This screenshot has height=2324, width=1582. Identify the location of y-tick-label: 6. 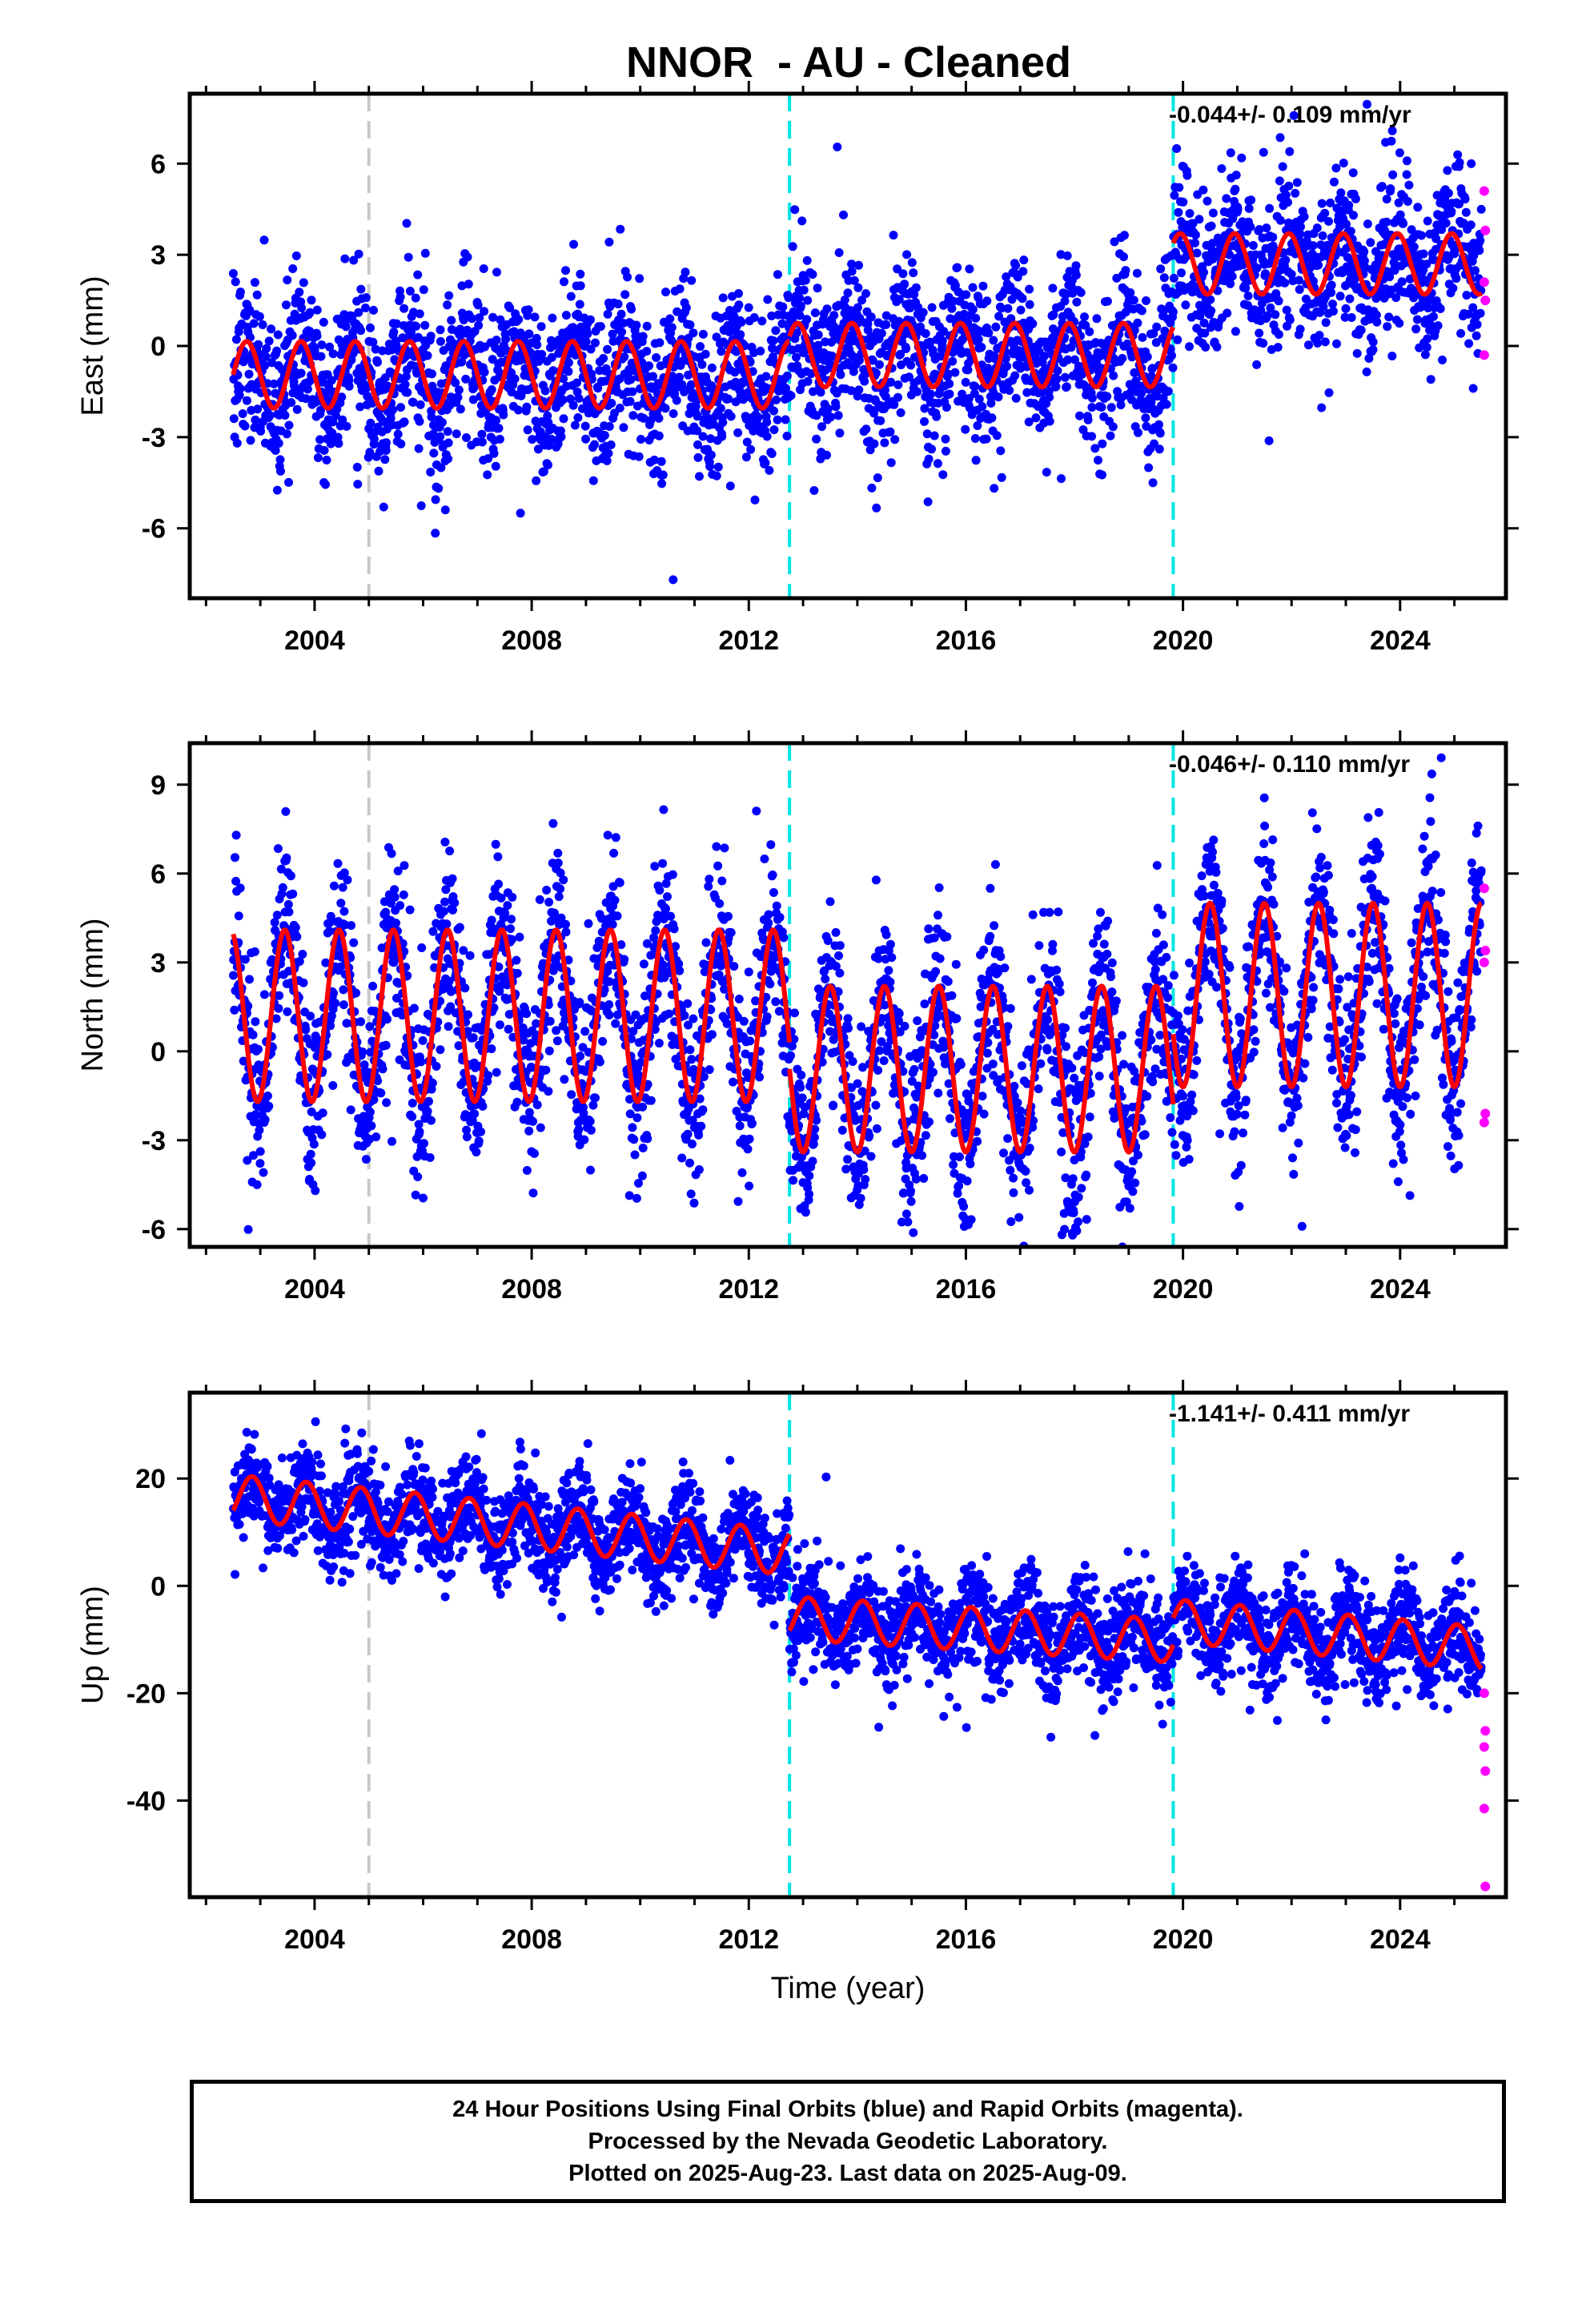
(158, 164).